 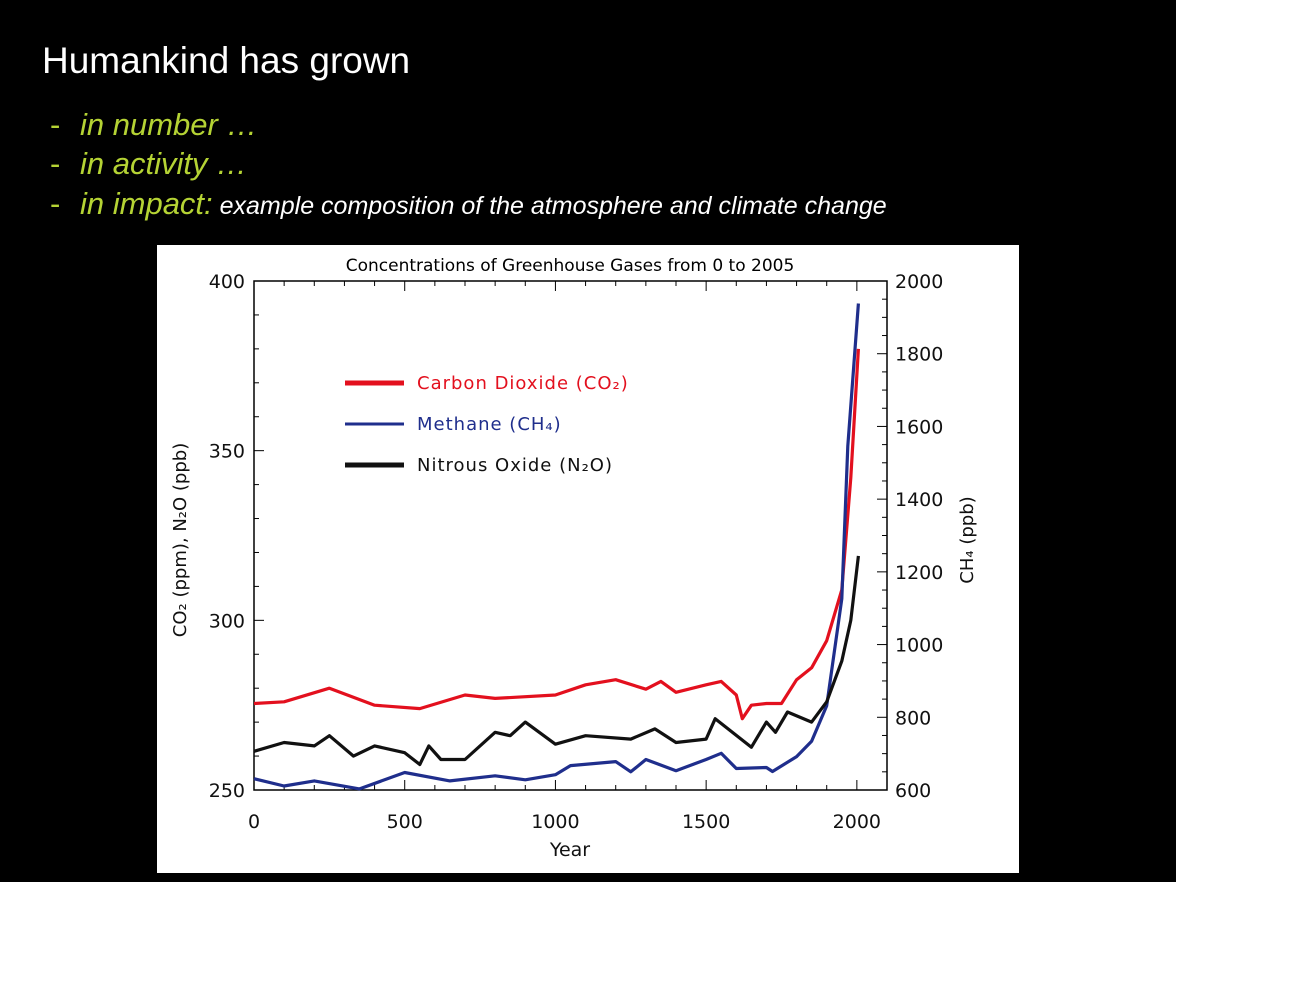 I want to click on y-right-tick-label: 1800, so click(x=919, y=355).